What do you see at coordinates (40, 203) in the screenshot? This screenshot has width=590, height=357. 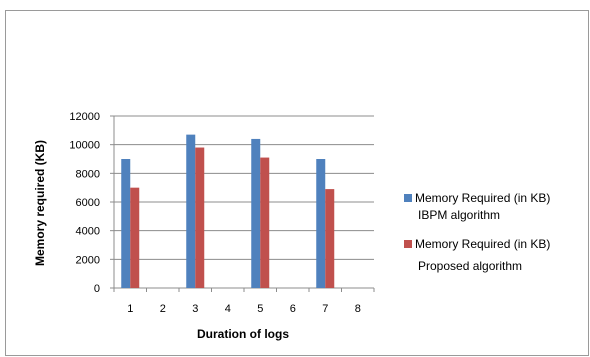 I see `y-axis-title: Memory required (KB)` at bounding box center [40, 203].